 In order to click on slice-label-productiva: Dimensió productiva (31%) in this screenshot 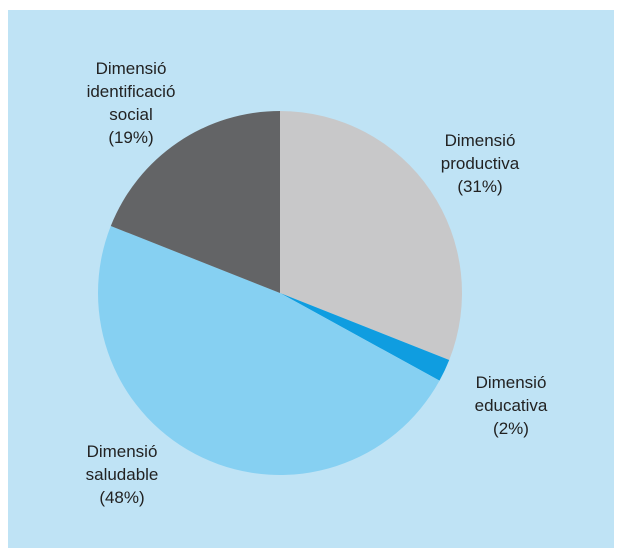, I will do `click(480, 163)`.